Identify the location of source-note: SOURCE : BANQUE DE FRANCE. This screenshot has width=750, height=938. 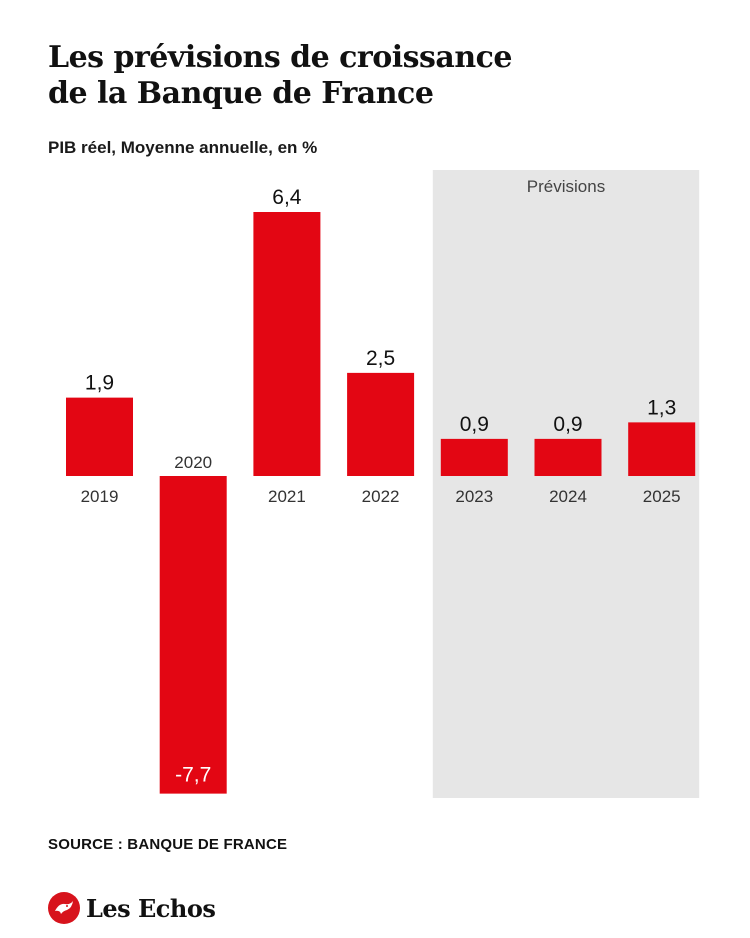
(168, 844).